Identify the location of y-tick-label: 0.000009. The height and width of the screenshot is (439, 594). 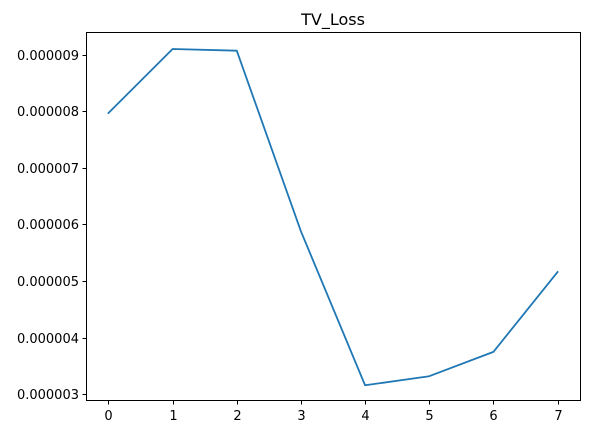
(48, 56).